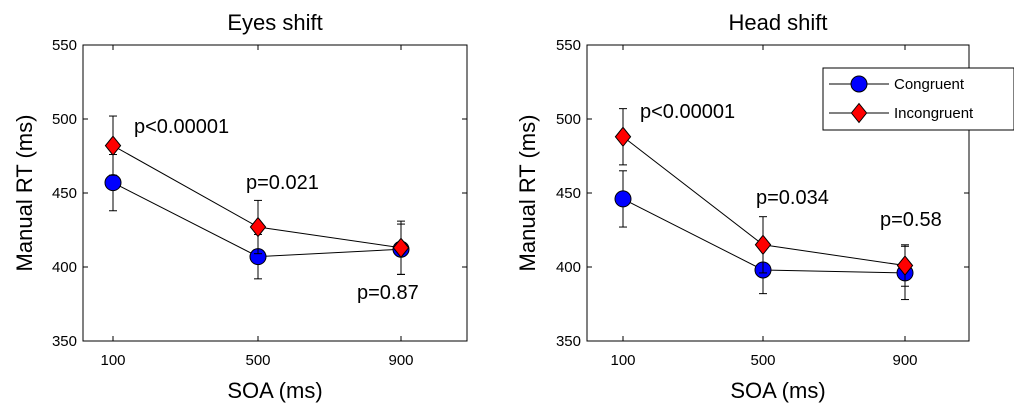  What do you see at coordinates (918, 99) in the screenshot?
I see `legend: Congruent Incongruent` at bounding box center [918, 99].